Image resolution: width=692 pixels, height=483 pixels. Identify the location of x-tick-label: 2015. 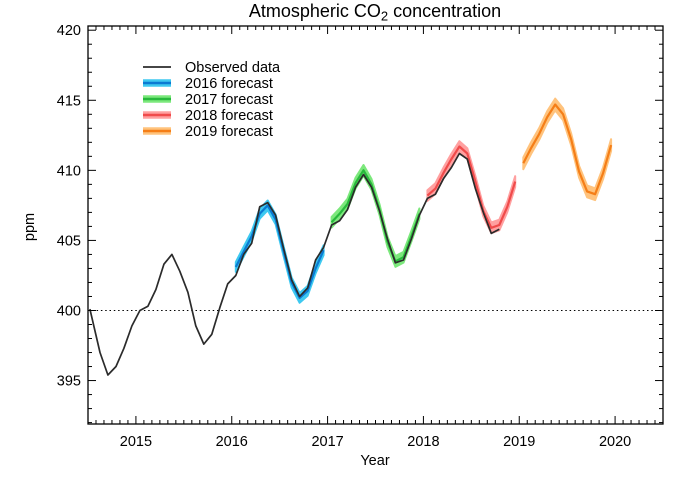
(136, 442).